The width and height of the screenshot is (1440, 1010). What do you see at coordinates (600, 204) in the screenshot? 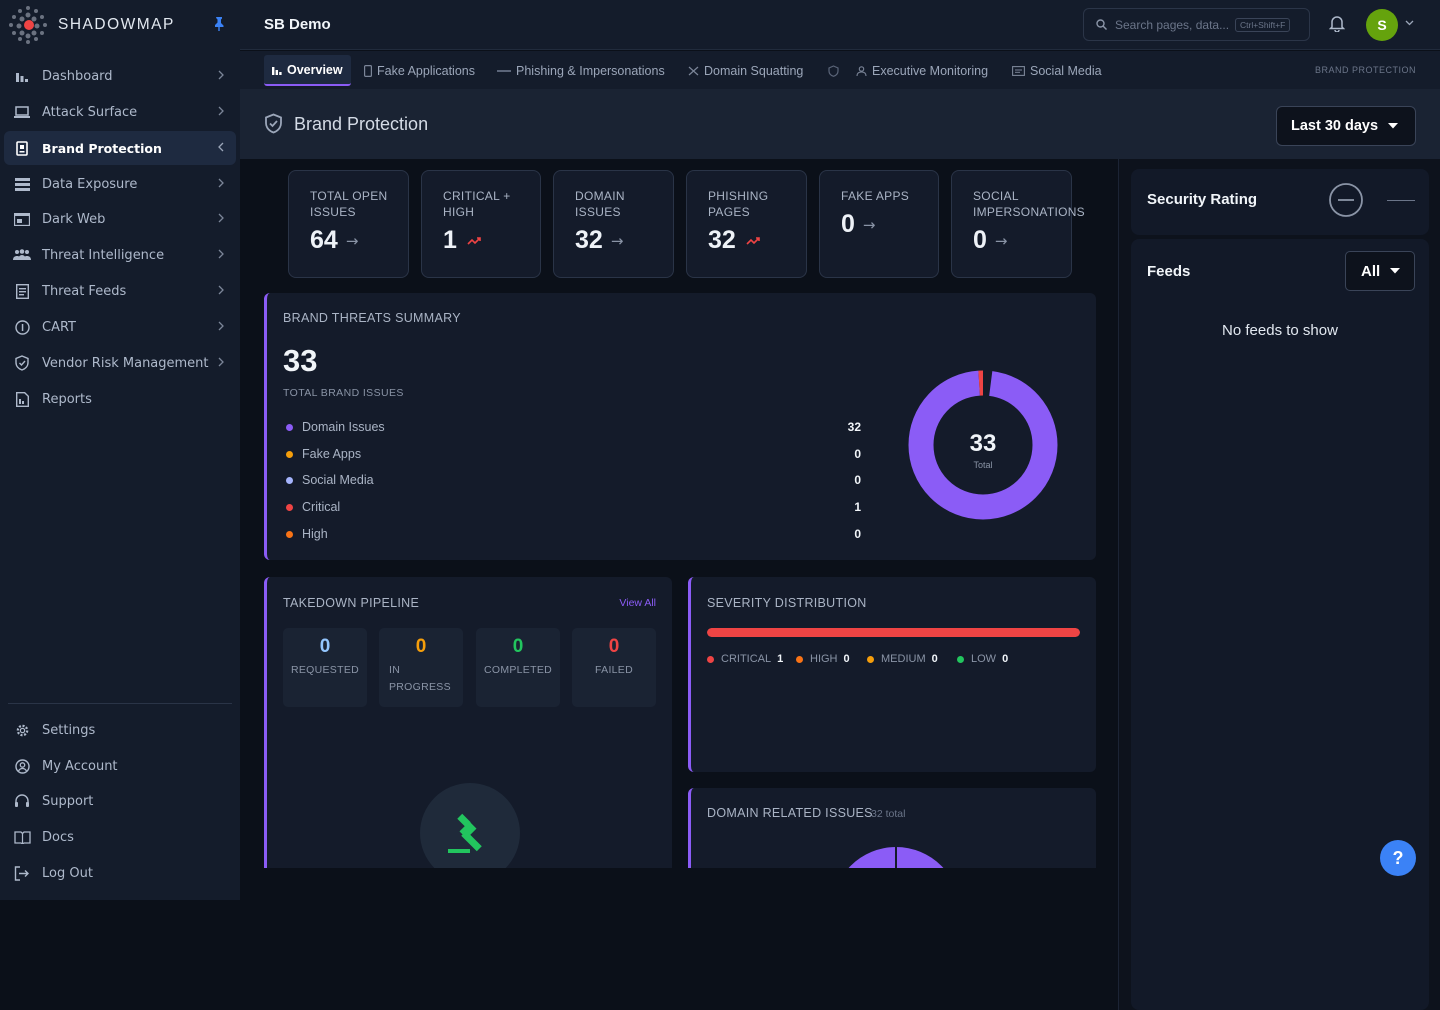
I see `stat-label: DOMAIN ISSUES` at bounding box center [600, 204].